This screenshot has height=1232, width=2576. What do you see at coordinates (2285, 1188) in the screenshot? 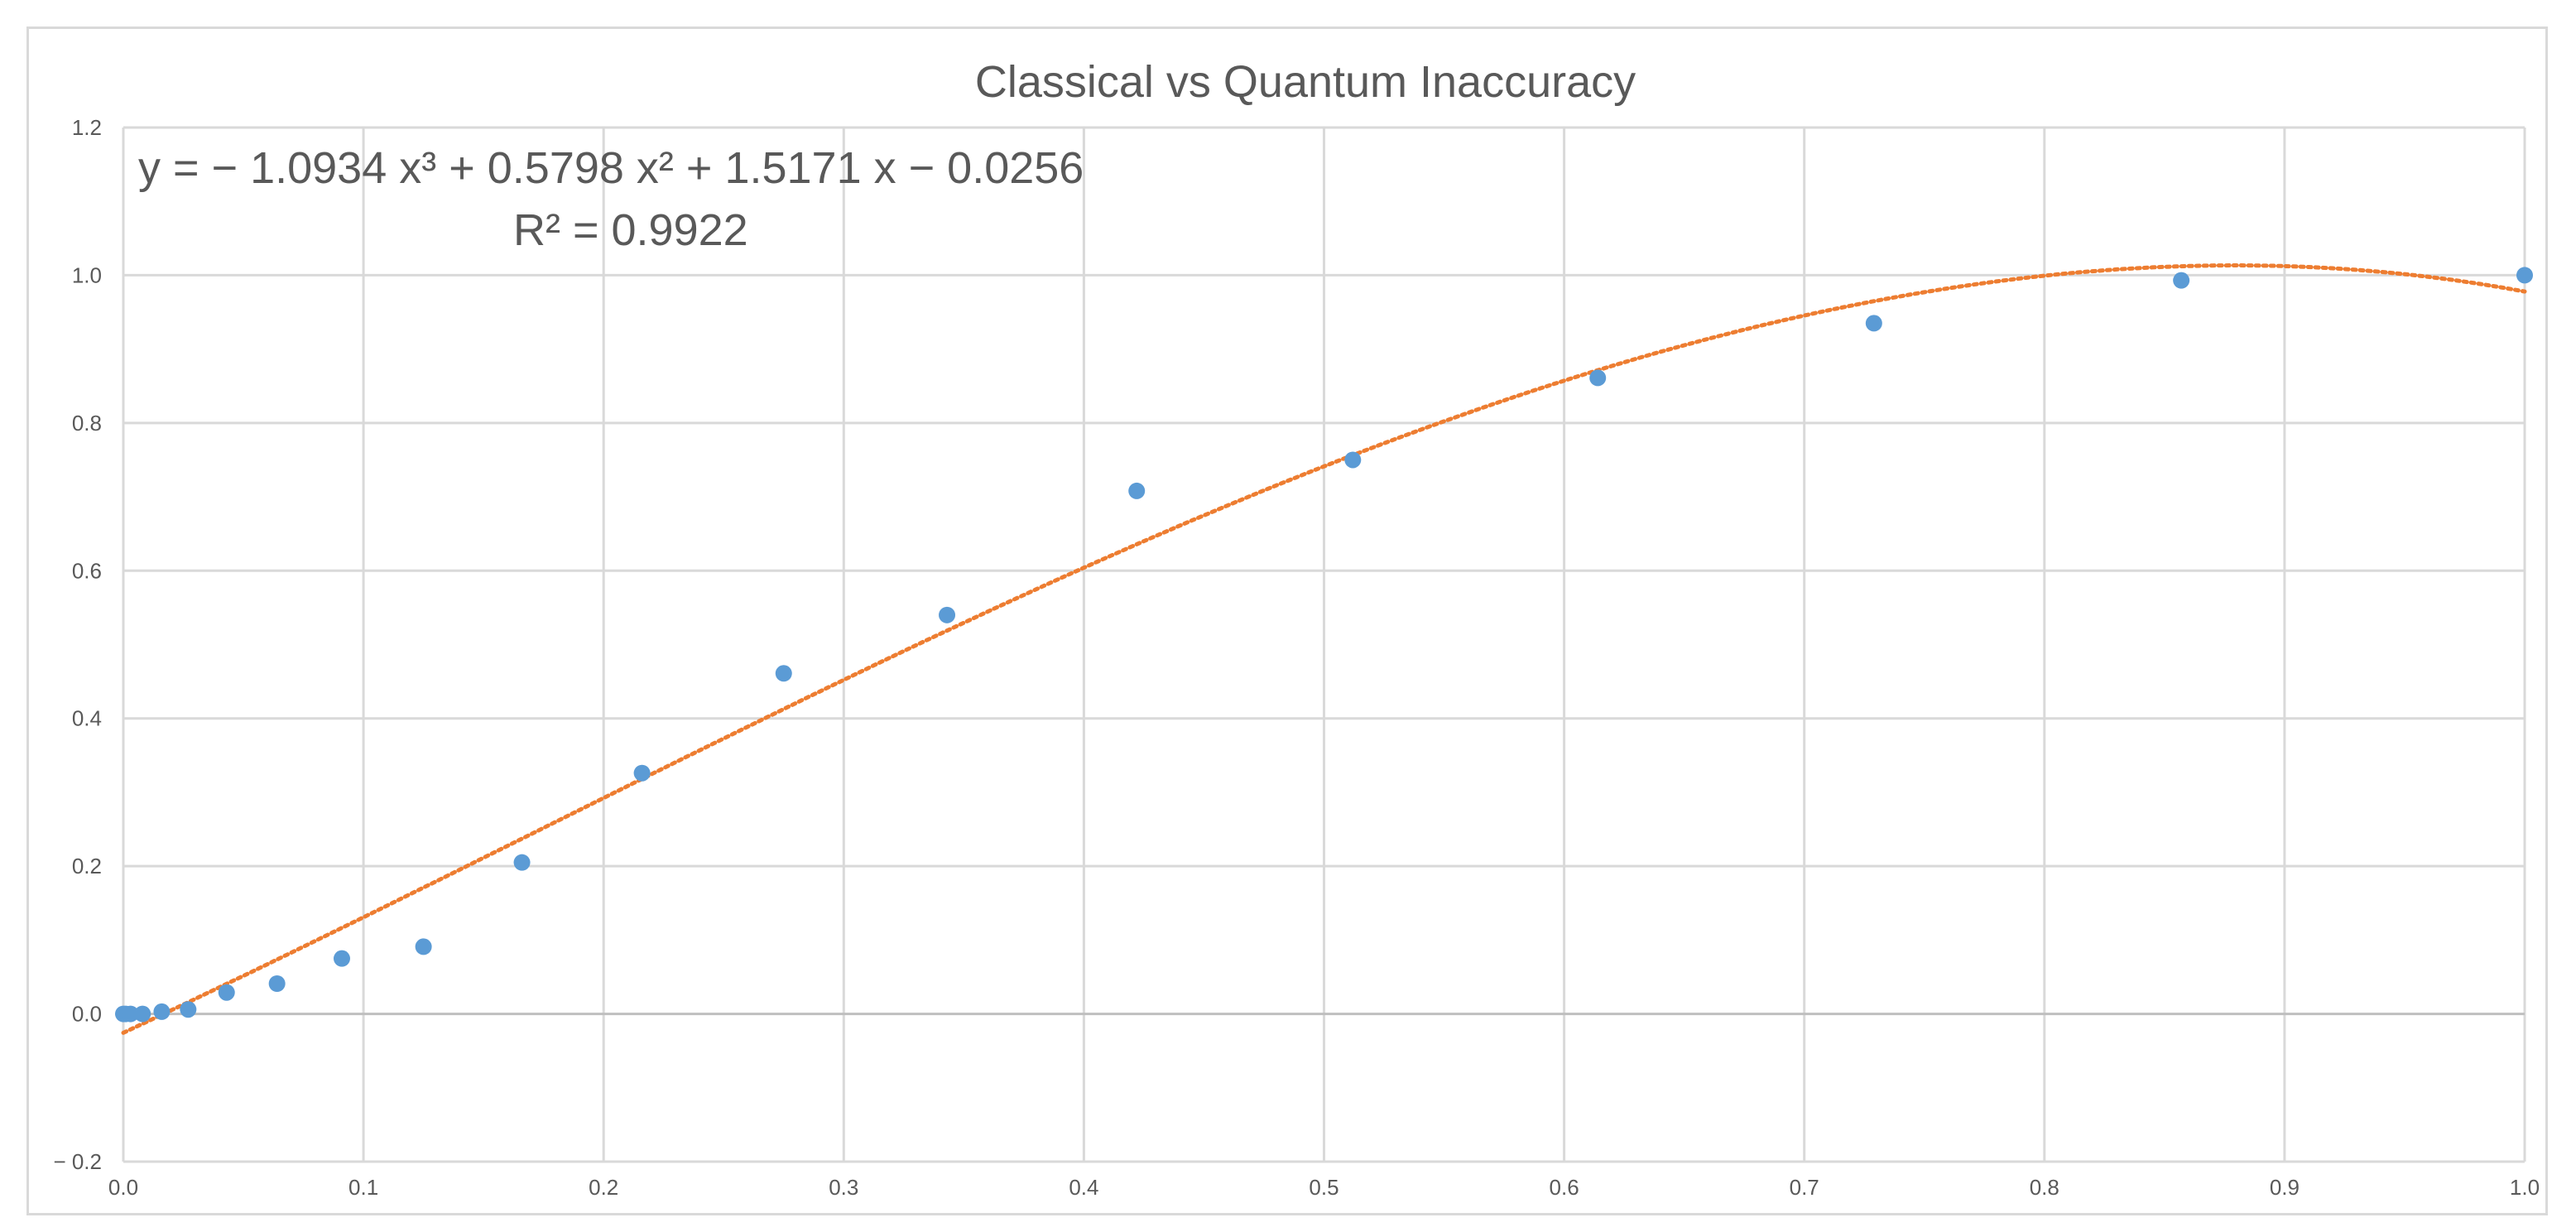
I see `x-tick-label: 0.9` at bounding box center [2285, 1188].